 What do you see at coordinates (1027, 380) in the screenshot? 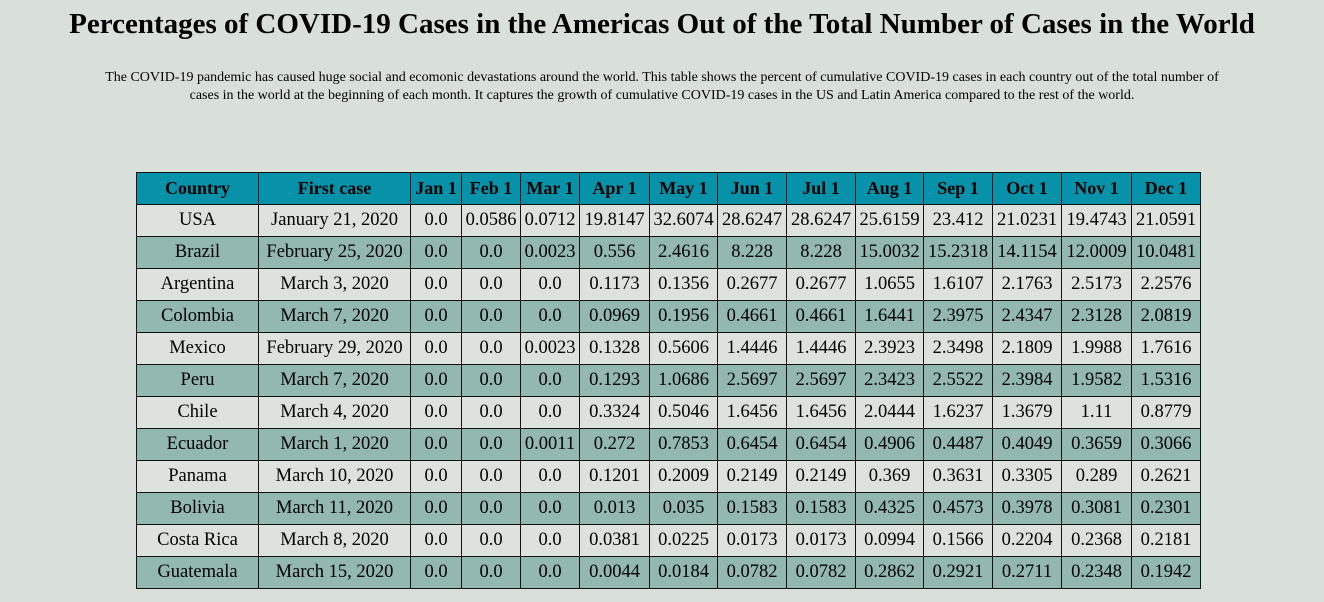
I see `percent-cell: 2.3984` at bounding box center [1027, 380].